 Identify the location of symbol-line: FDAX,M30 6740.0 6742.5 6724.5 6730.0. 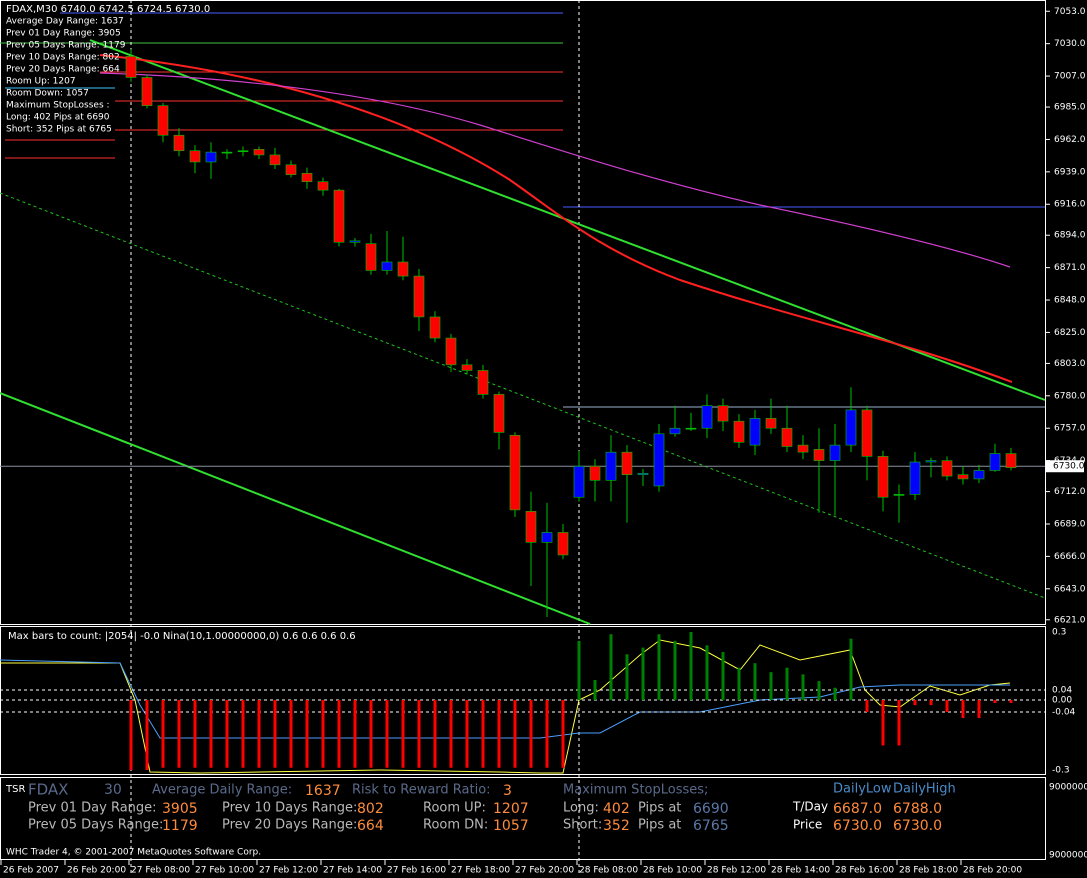
(108, 9).